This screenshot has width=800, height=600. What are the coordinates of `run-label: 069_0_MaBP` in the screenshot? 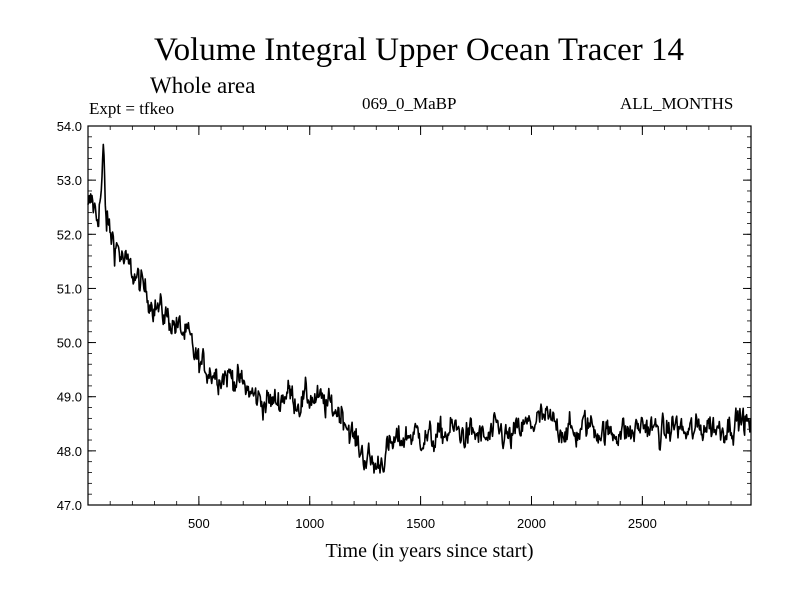 It's located at (409, 103).